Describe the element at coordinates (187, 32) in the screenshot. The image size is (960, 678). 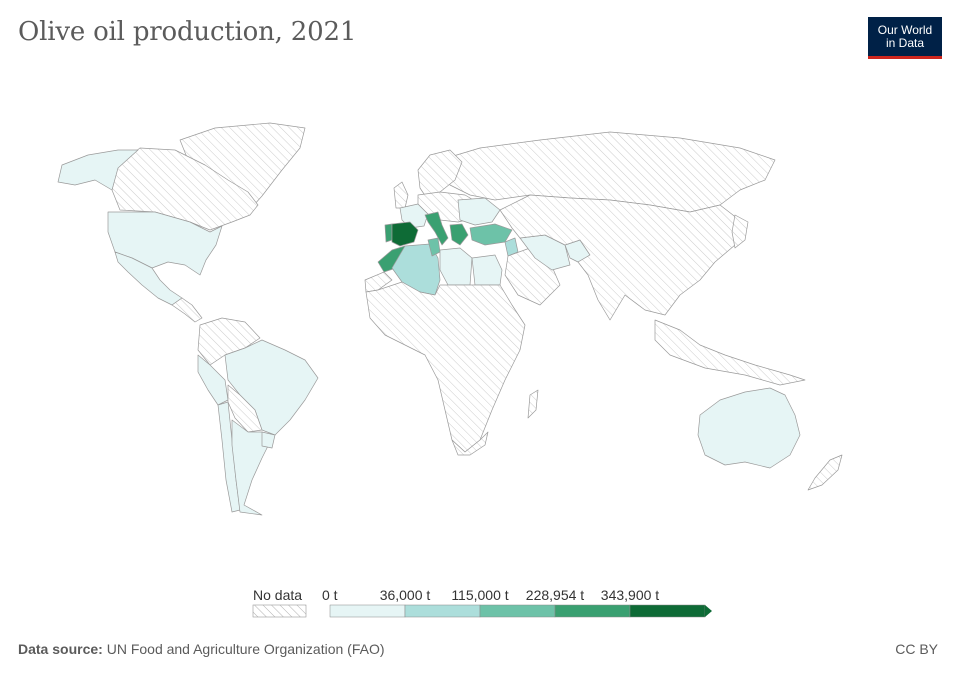
I see `chart-title: Olive oil production, 2021` at that location.